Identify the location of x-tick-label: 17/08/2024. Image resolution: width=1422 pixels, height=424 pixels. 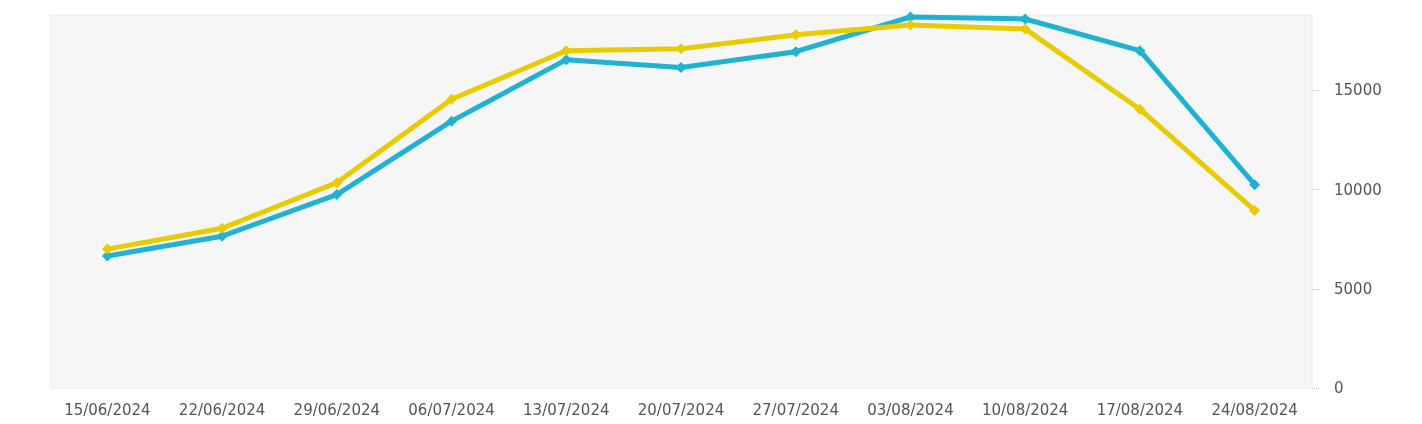
(1140, 409).